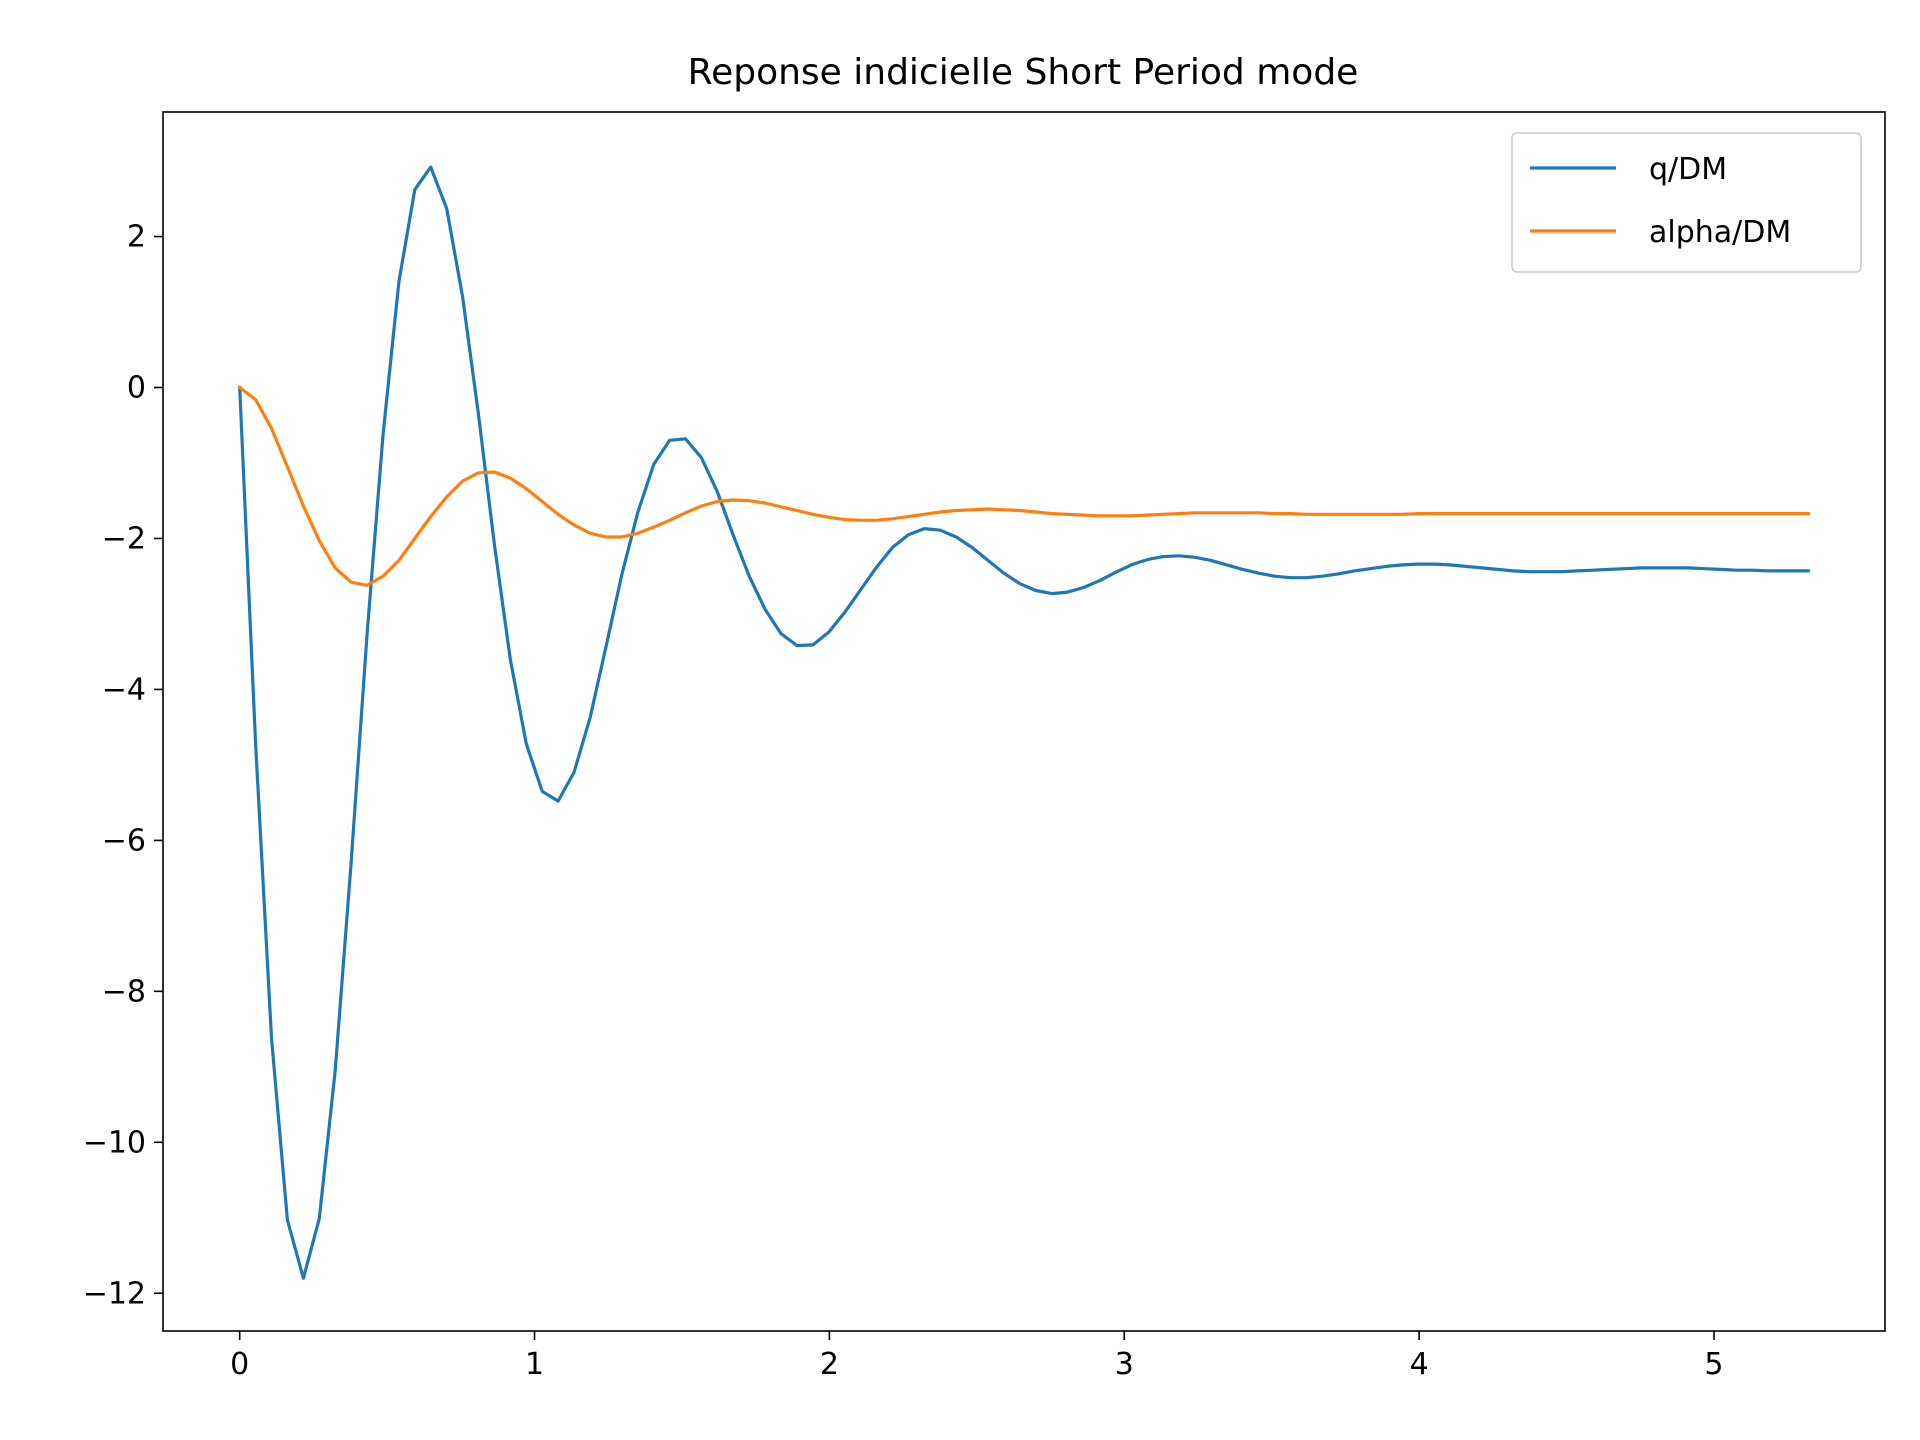 The width and height of the screenshot is (1920, 1440). I want to click on chart-title: Reponse indicielle Short Period mode, so click(1023, 72).